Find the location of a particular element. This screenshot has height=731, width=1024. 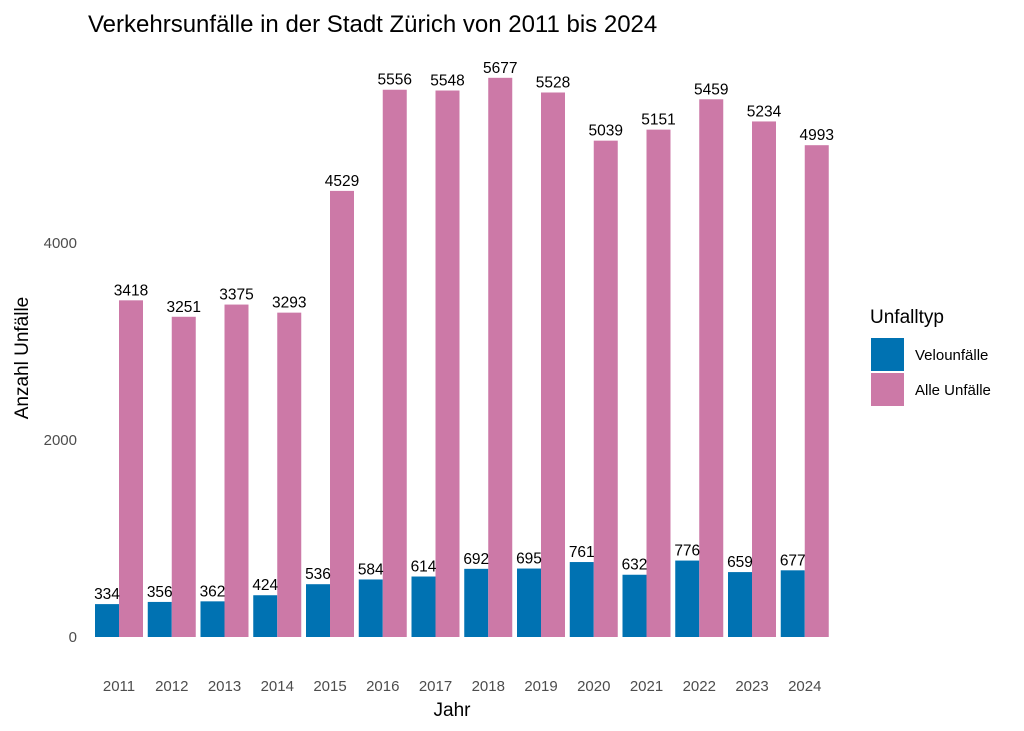

y-tick-label: 2000 is located at coordinates (60, 440).